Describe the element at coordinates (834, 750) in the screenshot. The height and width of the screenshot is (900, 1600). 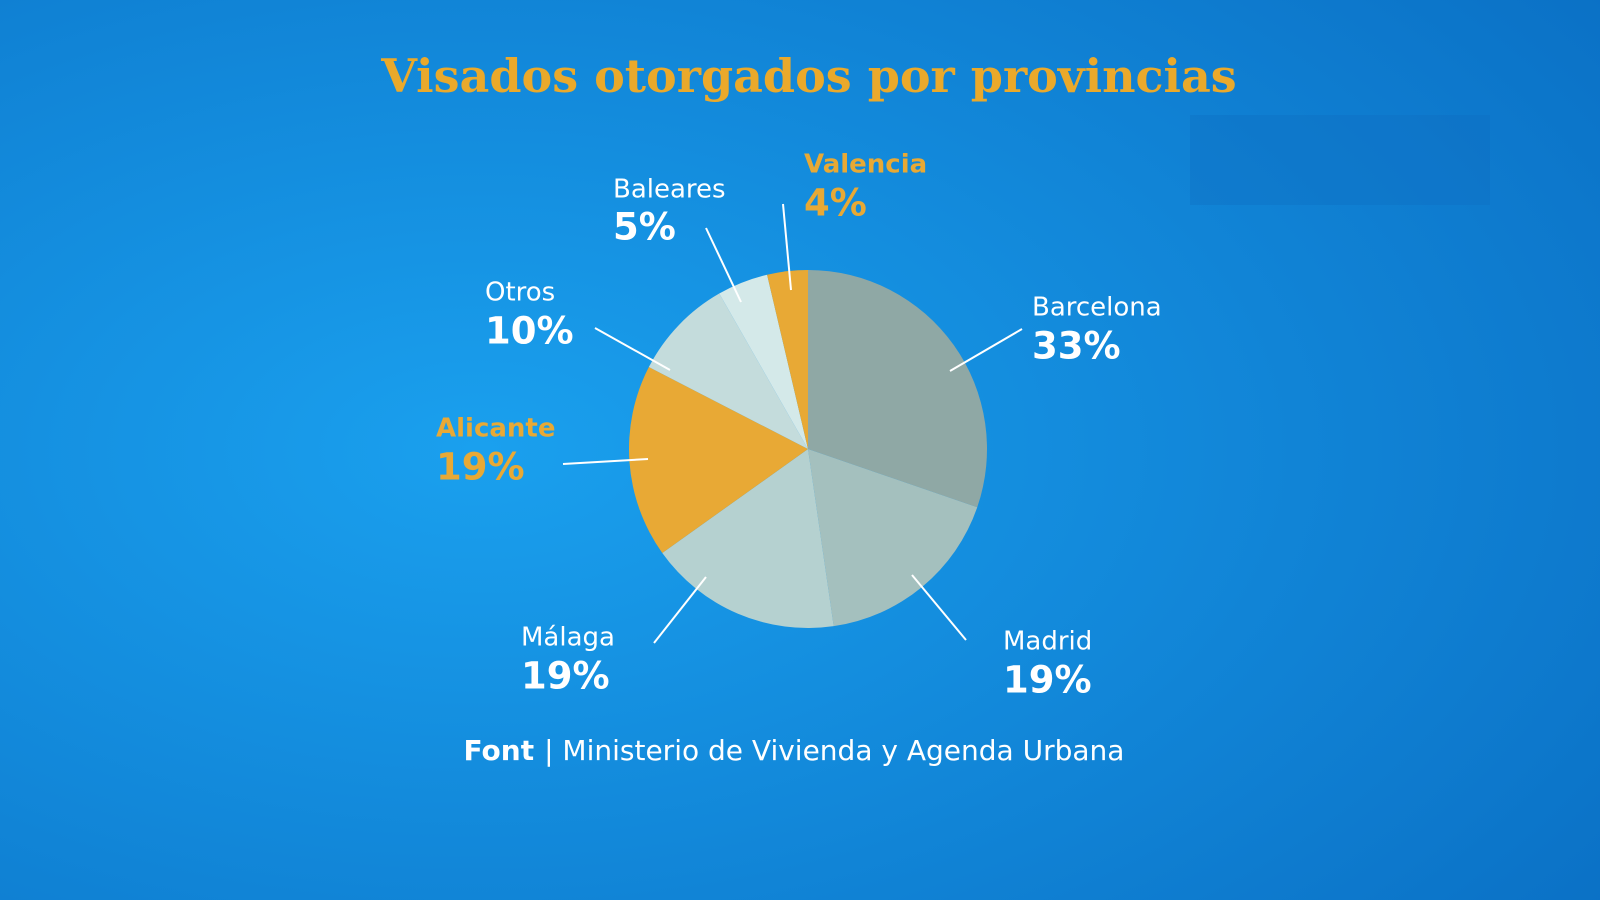
I see `source-text: | Ministerio de Vivienda y Agenda Urbana` at that location.